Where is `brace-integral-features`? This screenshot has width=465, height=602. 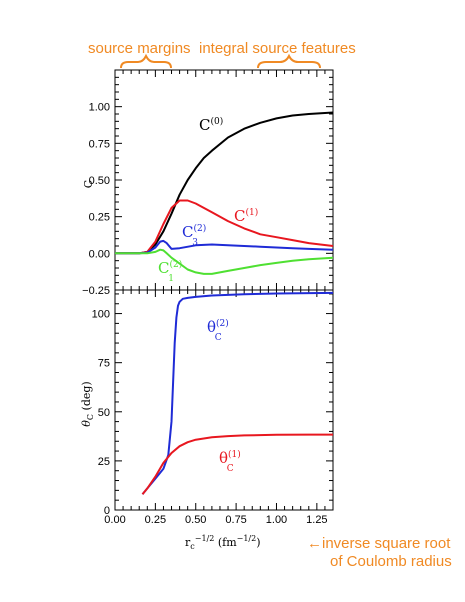 brace-integral-features is located at coordinates (289, 61).